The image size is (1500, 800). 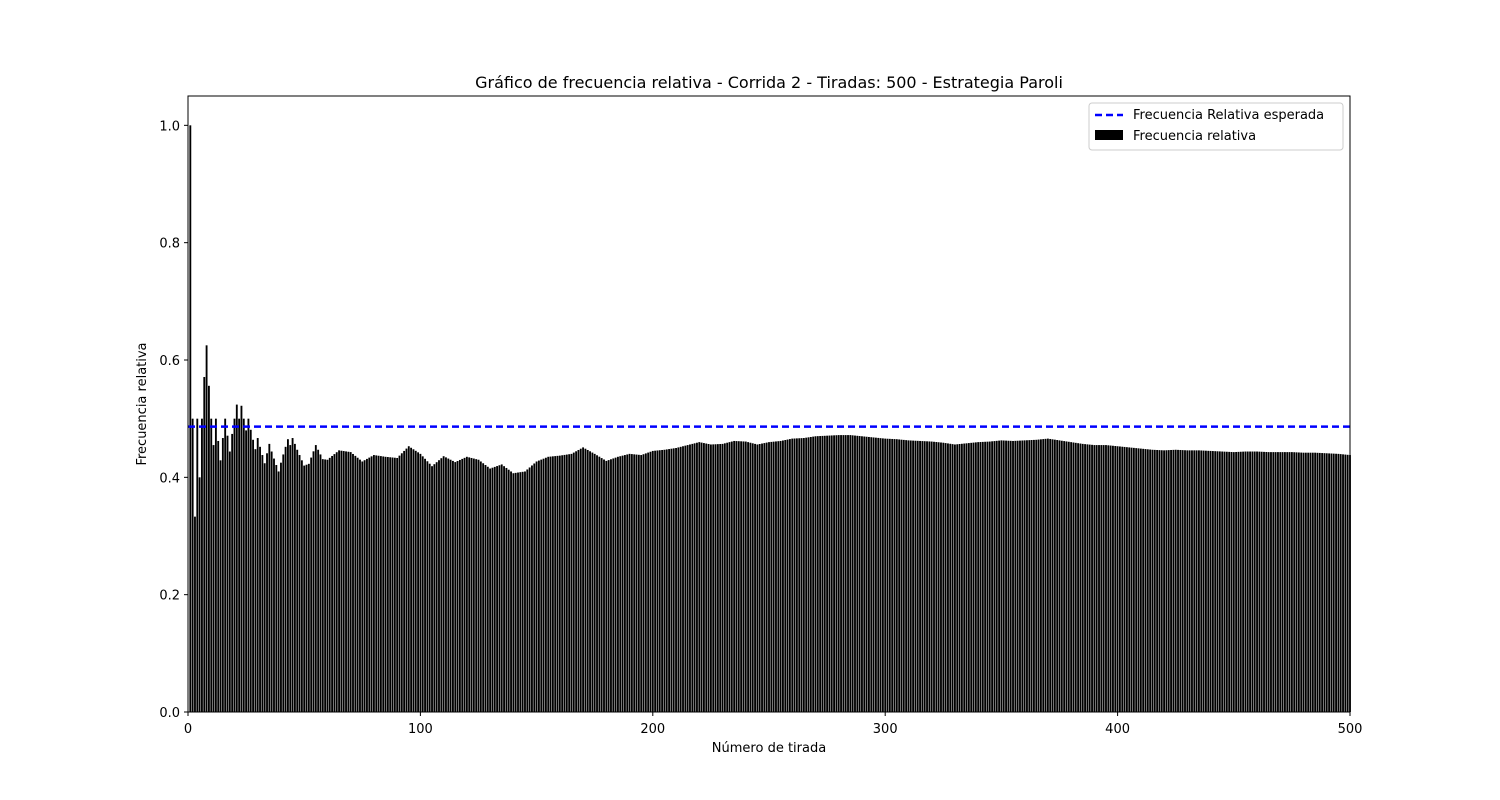 What do you see at coordinates (1194, 136) in the screenshot?
I see `legend-label-relative: Frecuencia relativa` at bounding box center [1194, 136].